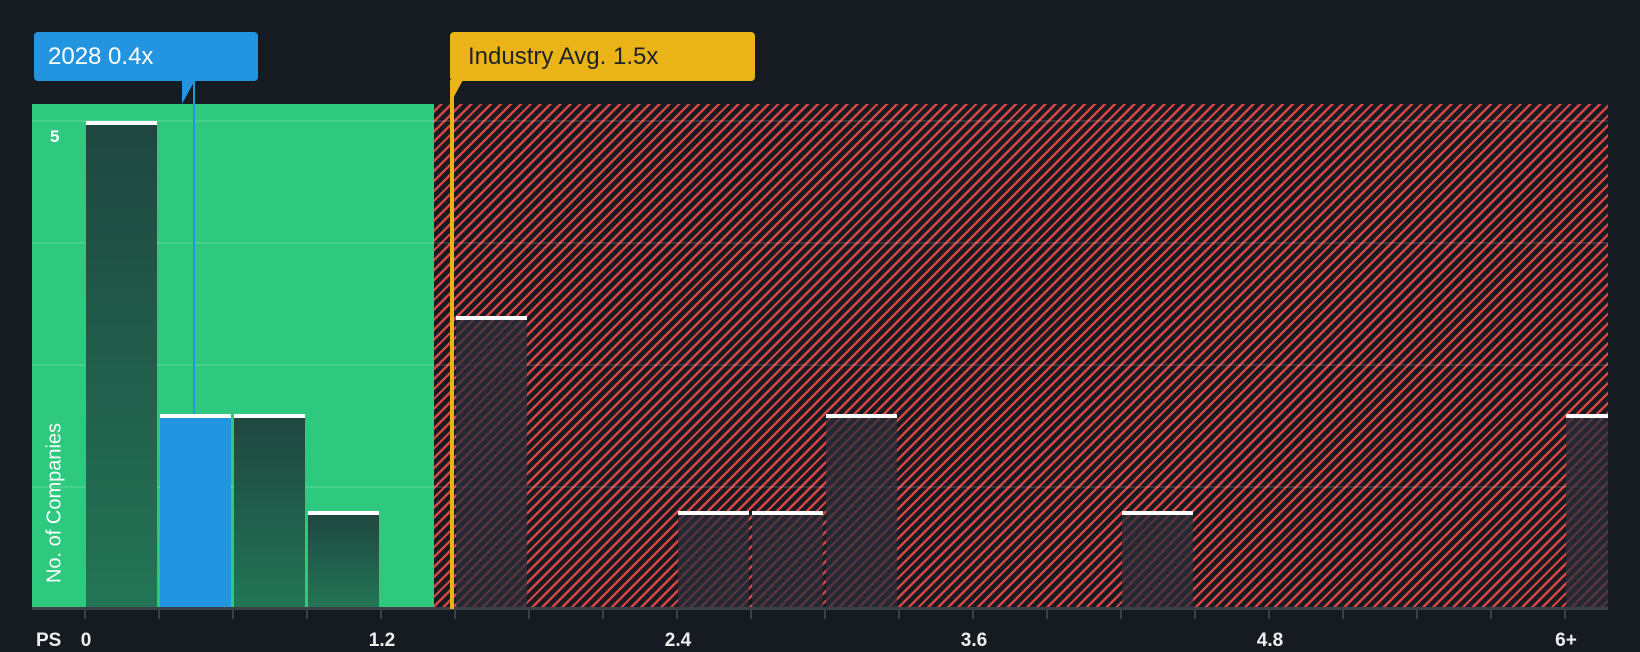 The image size is (1640, 652). Describe the element at coordinates (452, 345) in the screenshot. I see `industry-average-marker-line` at that location.